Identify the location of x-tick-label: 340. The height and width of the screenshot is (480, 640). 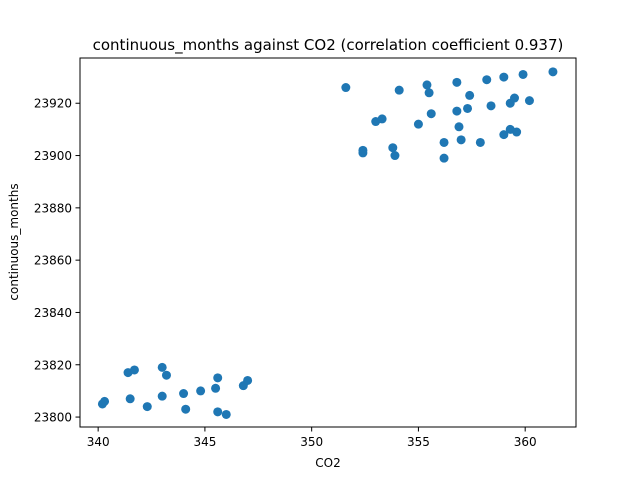
(98, 442).